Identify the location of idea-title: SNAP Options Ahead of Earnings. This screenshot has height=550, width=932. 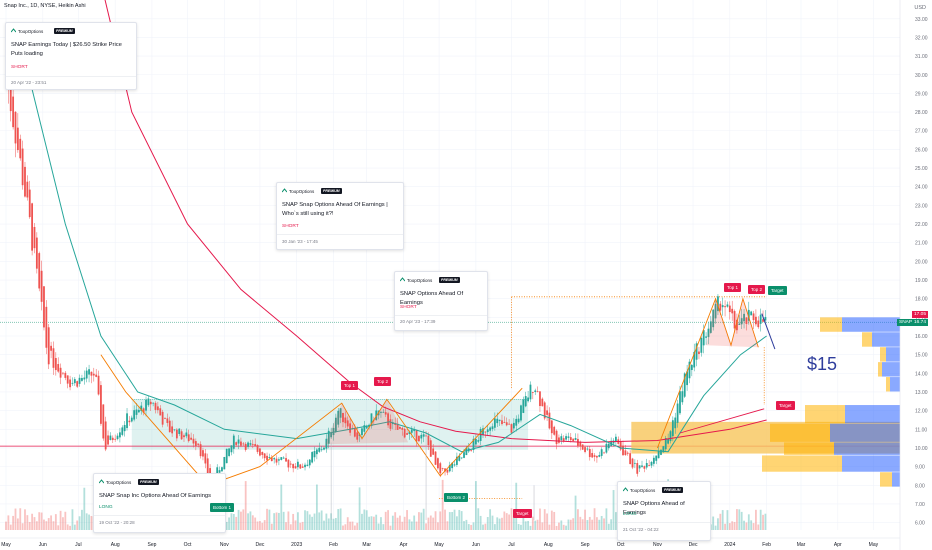
(654, 508).